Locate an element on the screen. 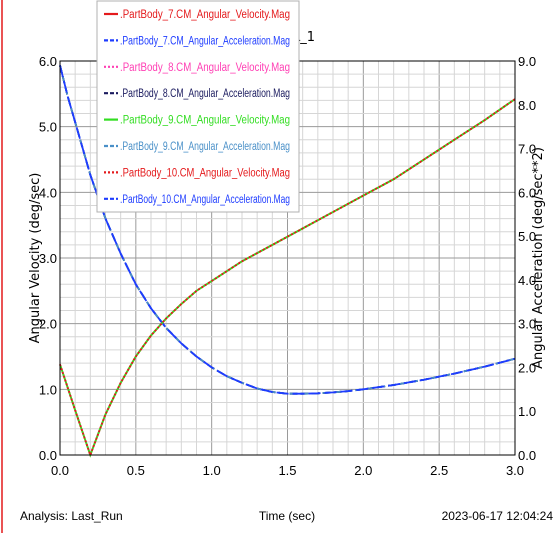 The width and height of the screenshot is (558, 533). y-right-tick-label: 0.0 is located at coordinates (527, 455).